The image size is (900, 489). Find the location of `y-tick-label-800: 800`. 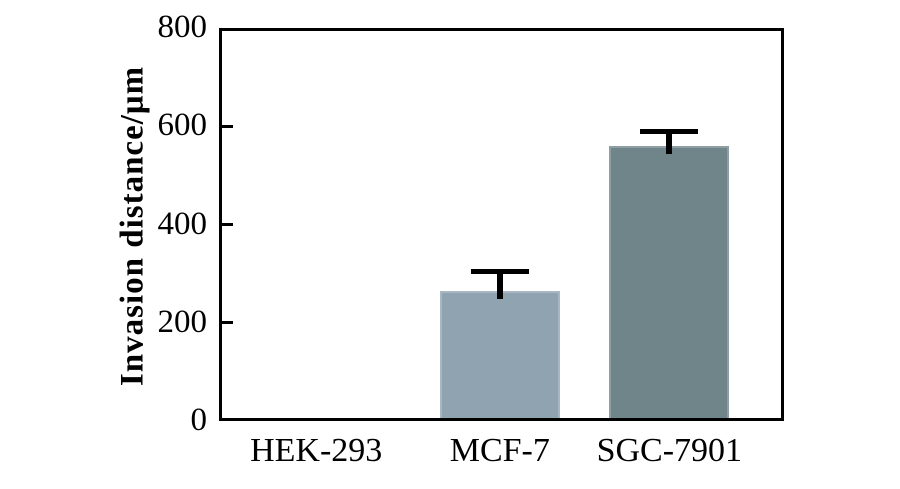

y-tick-label-800: 800 is located at coordinates (182, 26).